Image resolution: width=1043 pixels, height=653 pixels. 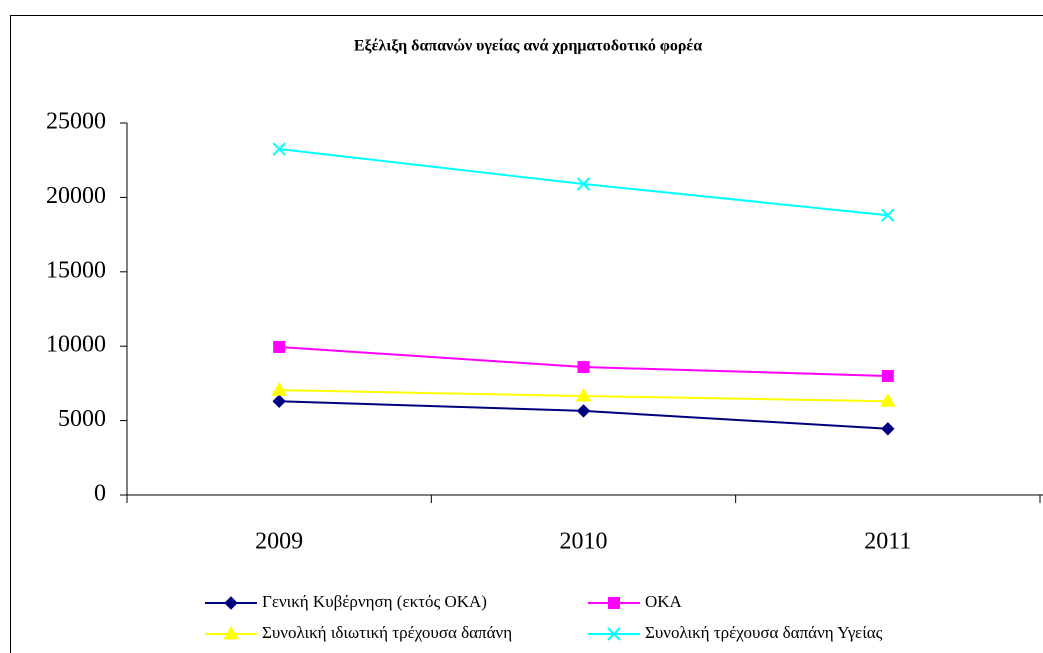 I want to click on x-tick-label: 2009, so click(x=279, y=542).